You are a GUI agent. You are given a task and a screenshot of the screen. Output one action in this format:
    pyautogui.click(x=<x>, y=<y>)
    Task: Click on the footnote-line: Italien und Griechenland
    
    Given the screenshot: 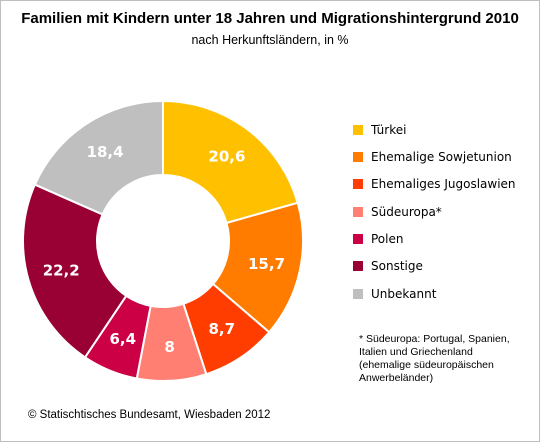 What is the action you would take?
    pyautogui.click(x=416, y=352)
    